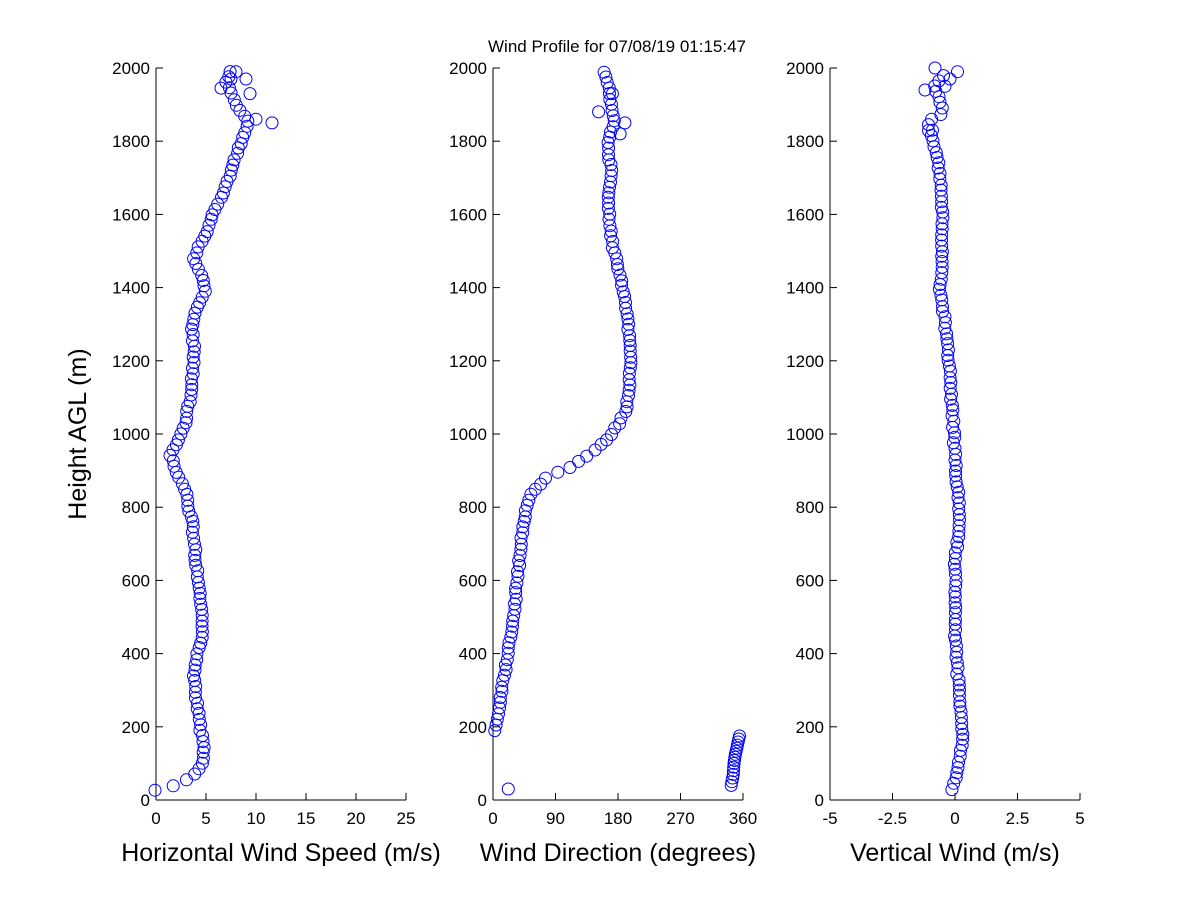 This screenshot has height=900, width=1200. What do you see at coordinates (1018, 818) in the screenshot?
I see `vertical-x-tick-label: 2.5` at bounding box center [1018, 818].